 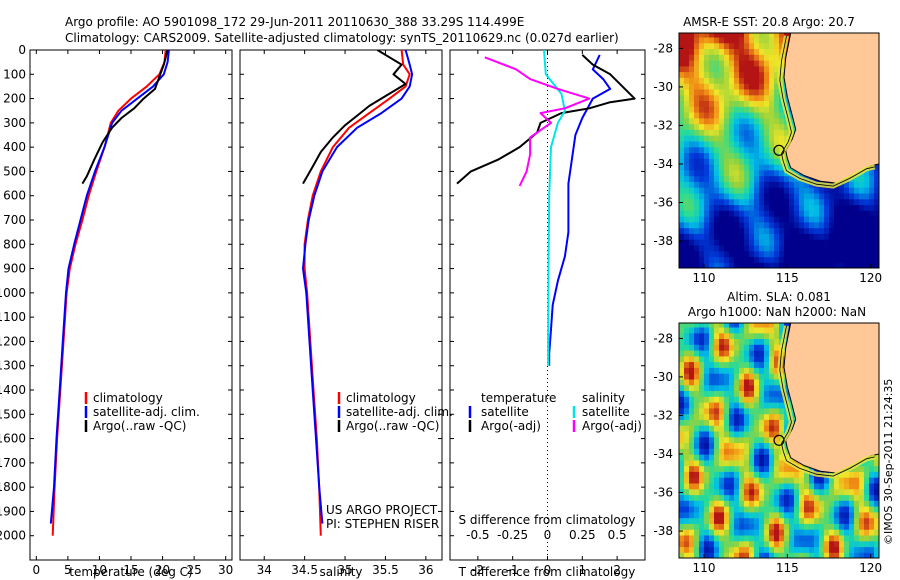 I want to click on series-group, so click(x=546, y=208).